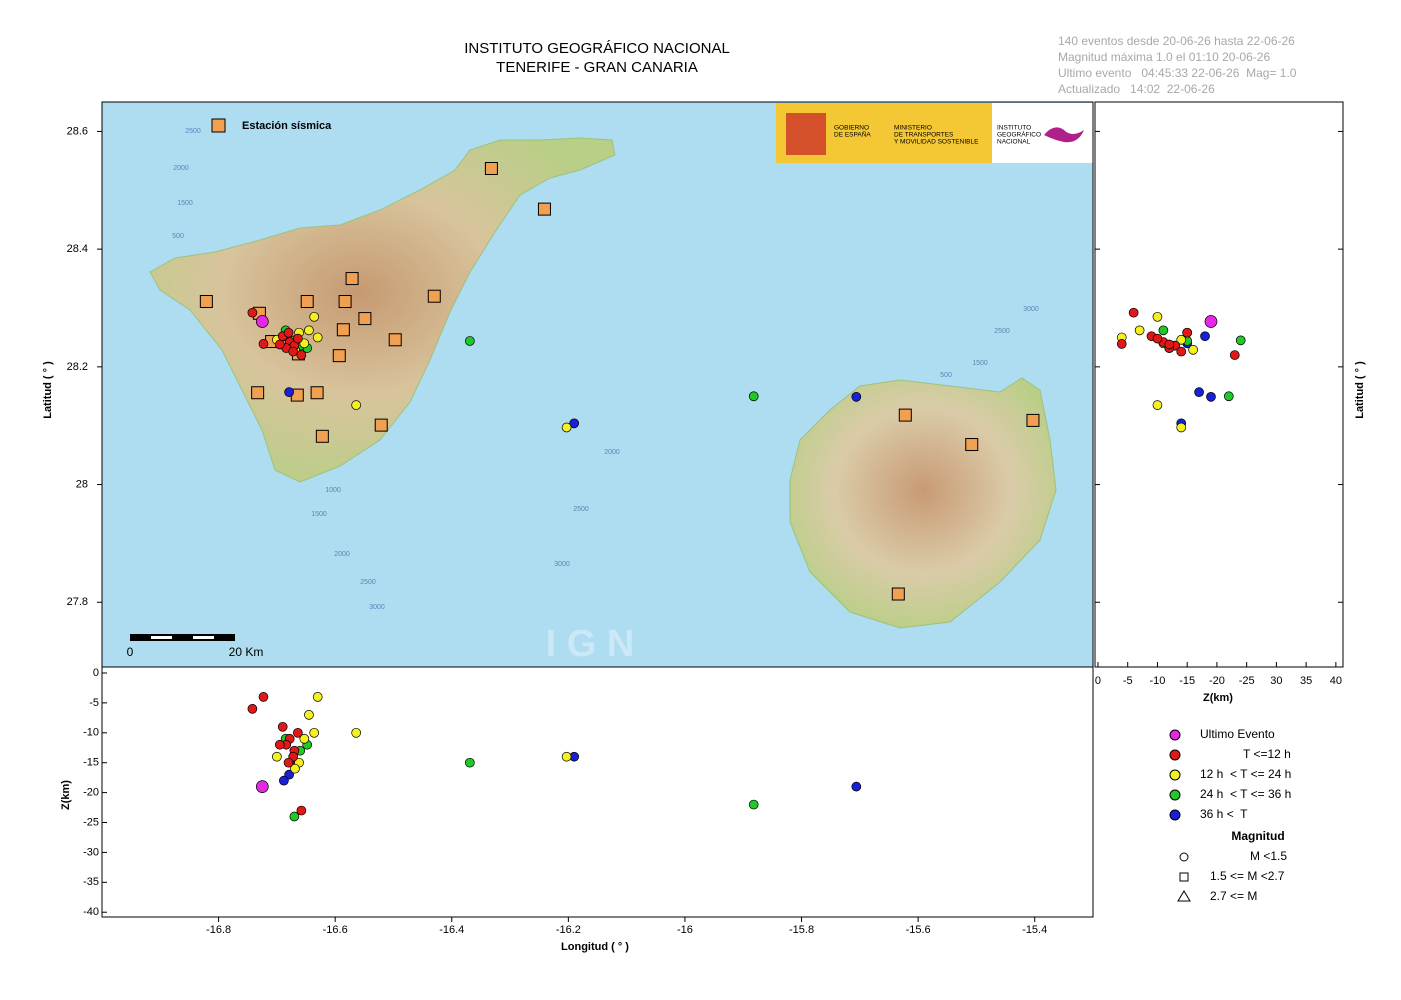  Describe the element at coordinates (806, 134) in the screenshot. I see `coat-of-arms` at that location.